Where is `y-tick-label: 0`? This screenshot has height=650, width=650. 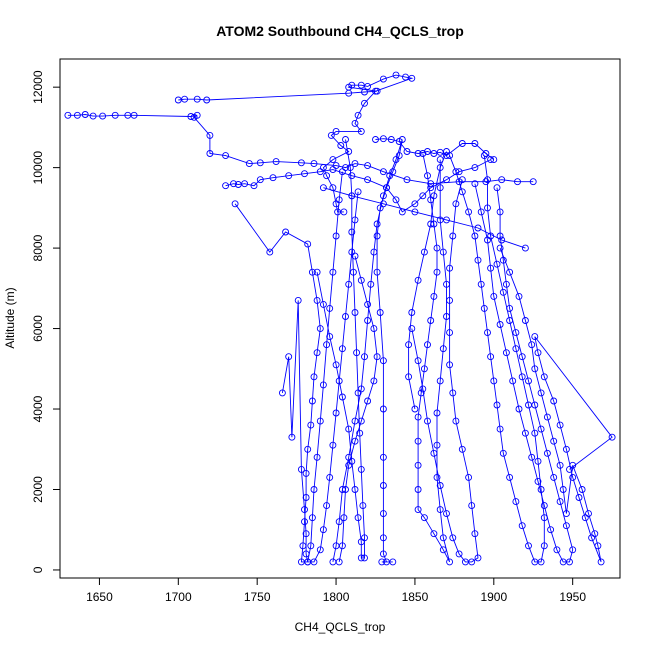 y-tick-label: 0 is located at coordinates (38, 569).